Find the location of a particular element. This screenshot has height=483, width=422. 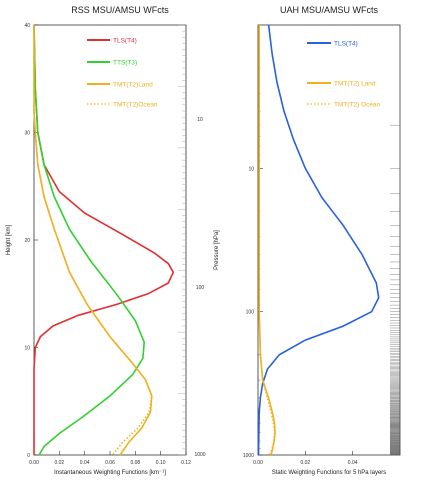

right-tick-label: 10 is located at coordinates (200, 120).